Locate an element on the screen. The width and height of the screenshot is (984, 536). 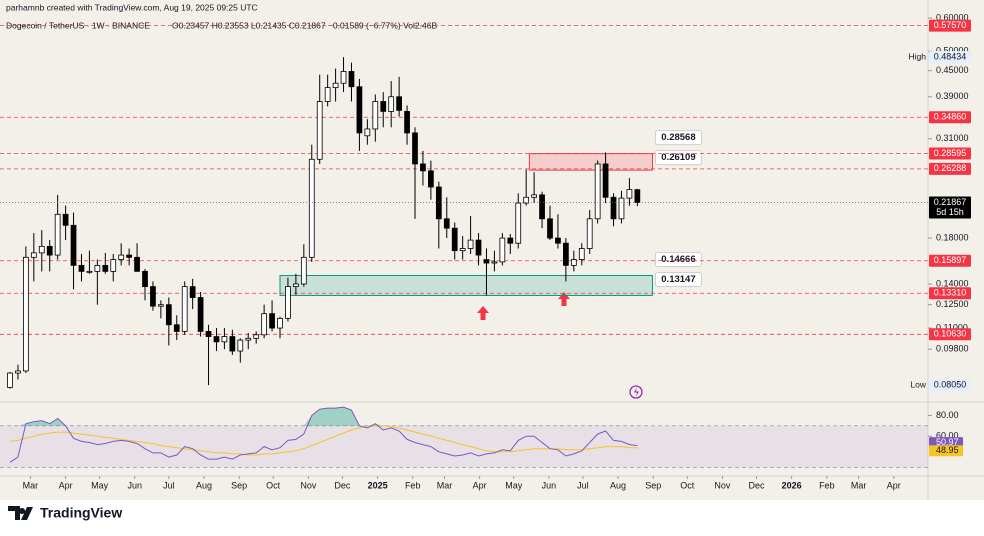
rsi-tick-label: 60.00 is located at coordinates (947, 436).